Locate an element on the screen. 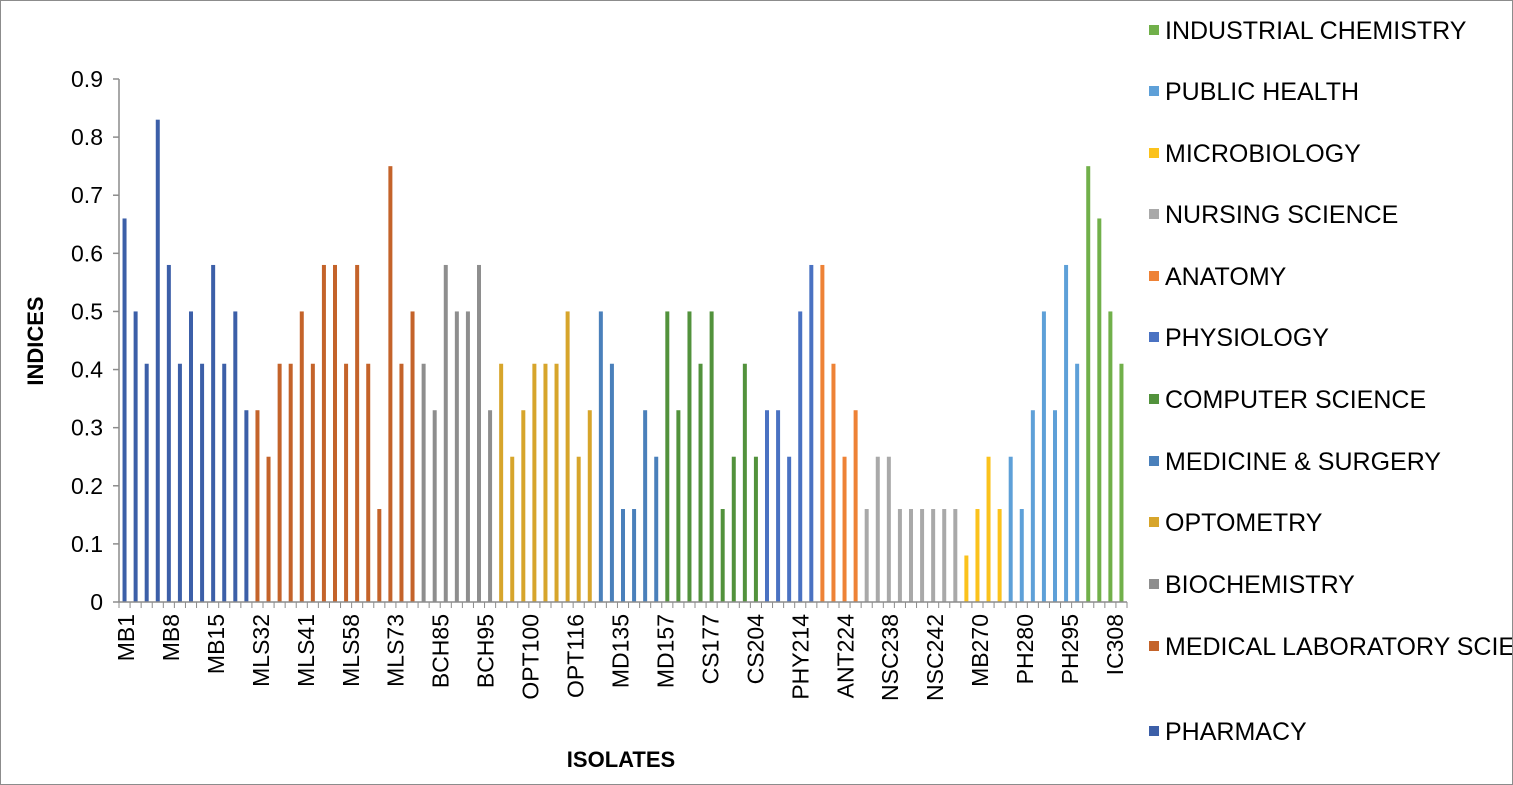  legend-label: COMPUTER SCIENCE is located at coordinates (1295, 400).